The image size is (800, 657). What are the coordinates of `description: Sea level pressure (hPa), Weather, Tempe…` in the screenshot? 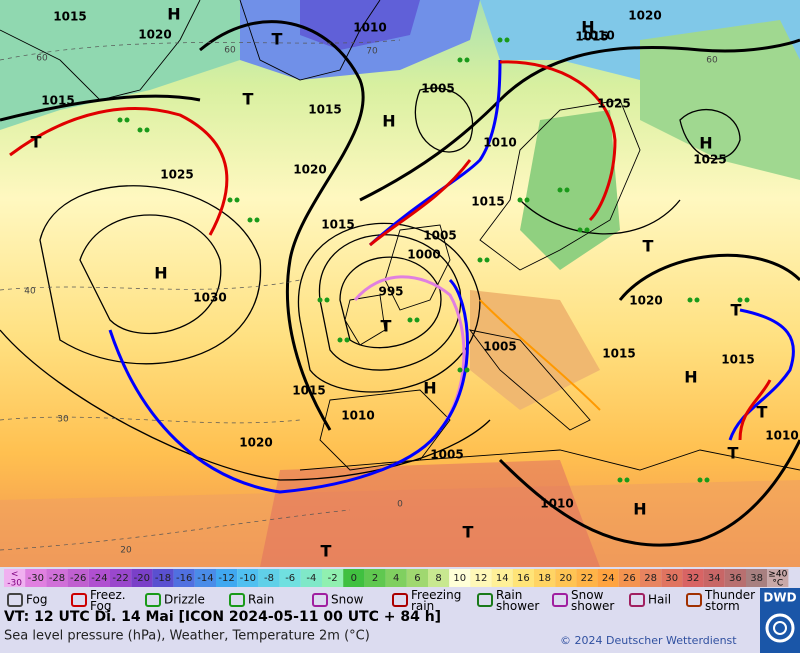 It's located at (187, 636).